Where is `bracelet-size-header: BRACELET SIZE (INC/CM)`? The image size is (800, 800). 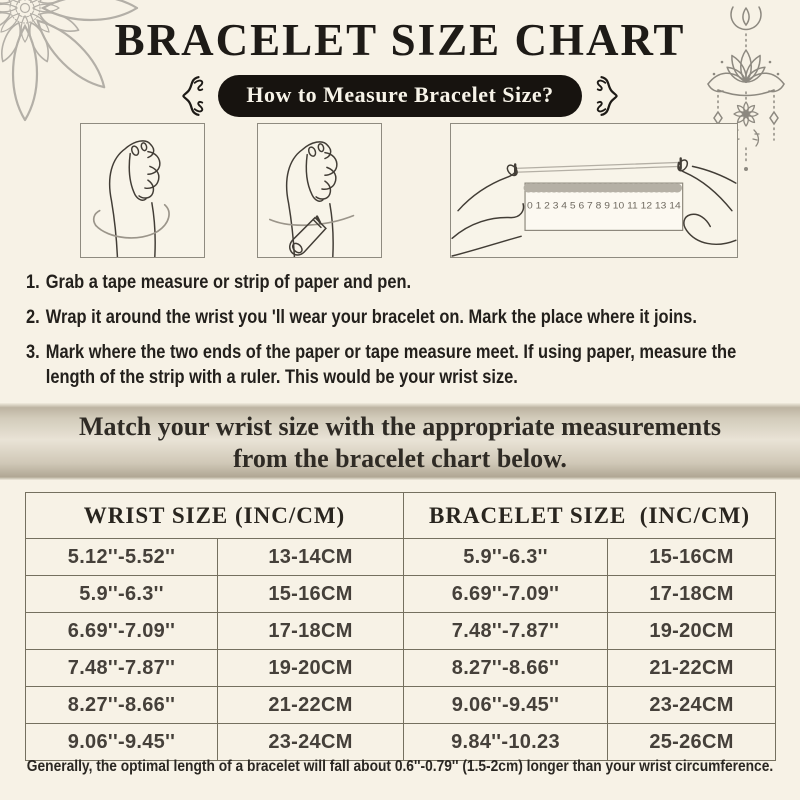 bracelet-size-header: BRACELET SIZE (INC/CM) is located at coordinates (589, 515).